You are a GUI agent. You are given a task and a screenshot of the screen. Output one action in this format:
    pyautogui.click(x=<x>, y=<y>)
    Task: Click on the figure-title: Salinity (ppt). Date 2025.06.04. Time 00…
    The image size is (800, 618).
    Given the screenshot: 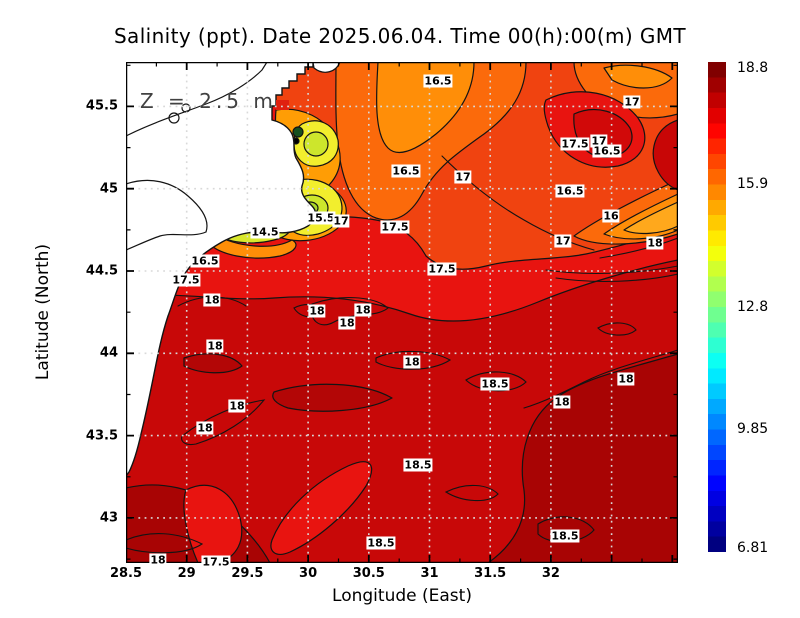 What is the action you would take?
    pyautogui.click(x=400, y=36)
    